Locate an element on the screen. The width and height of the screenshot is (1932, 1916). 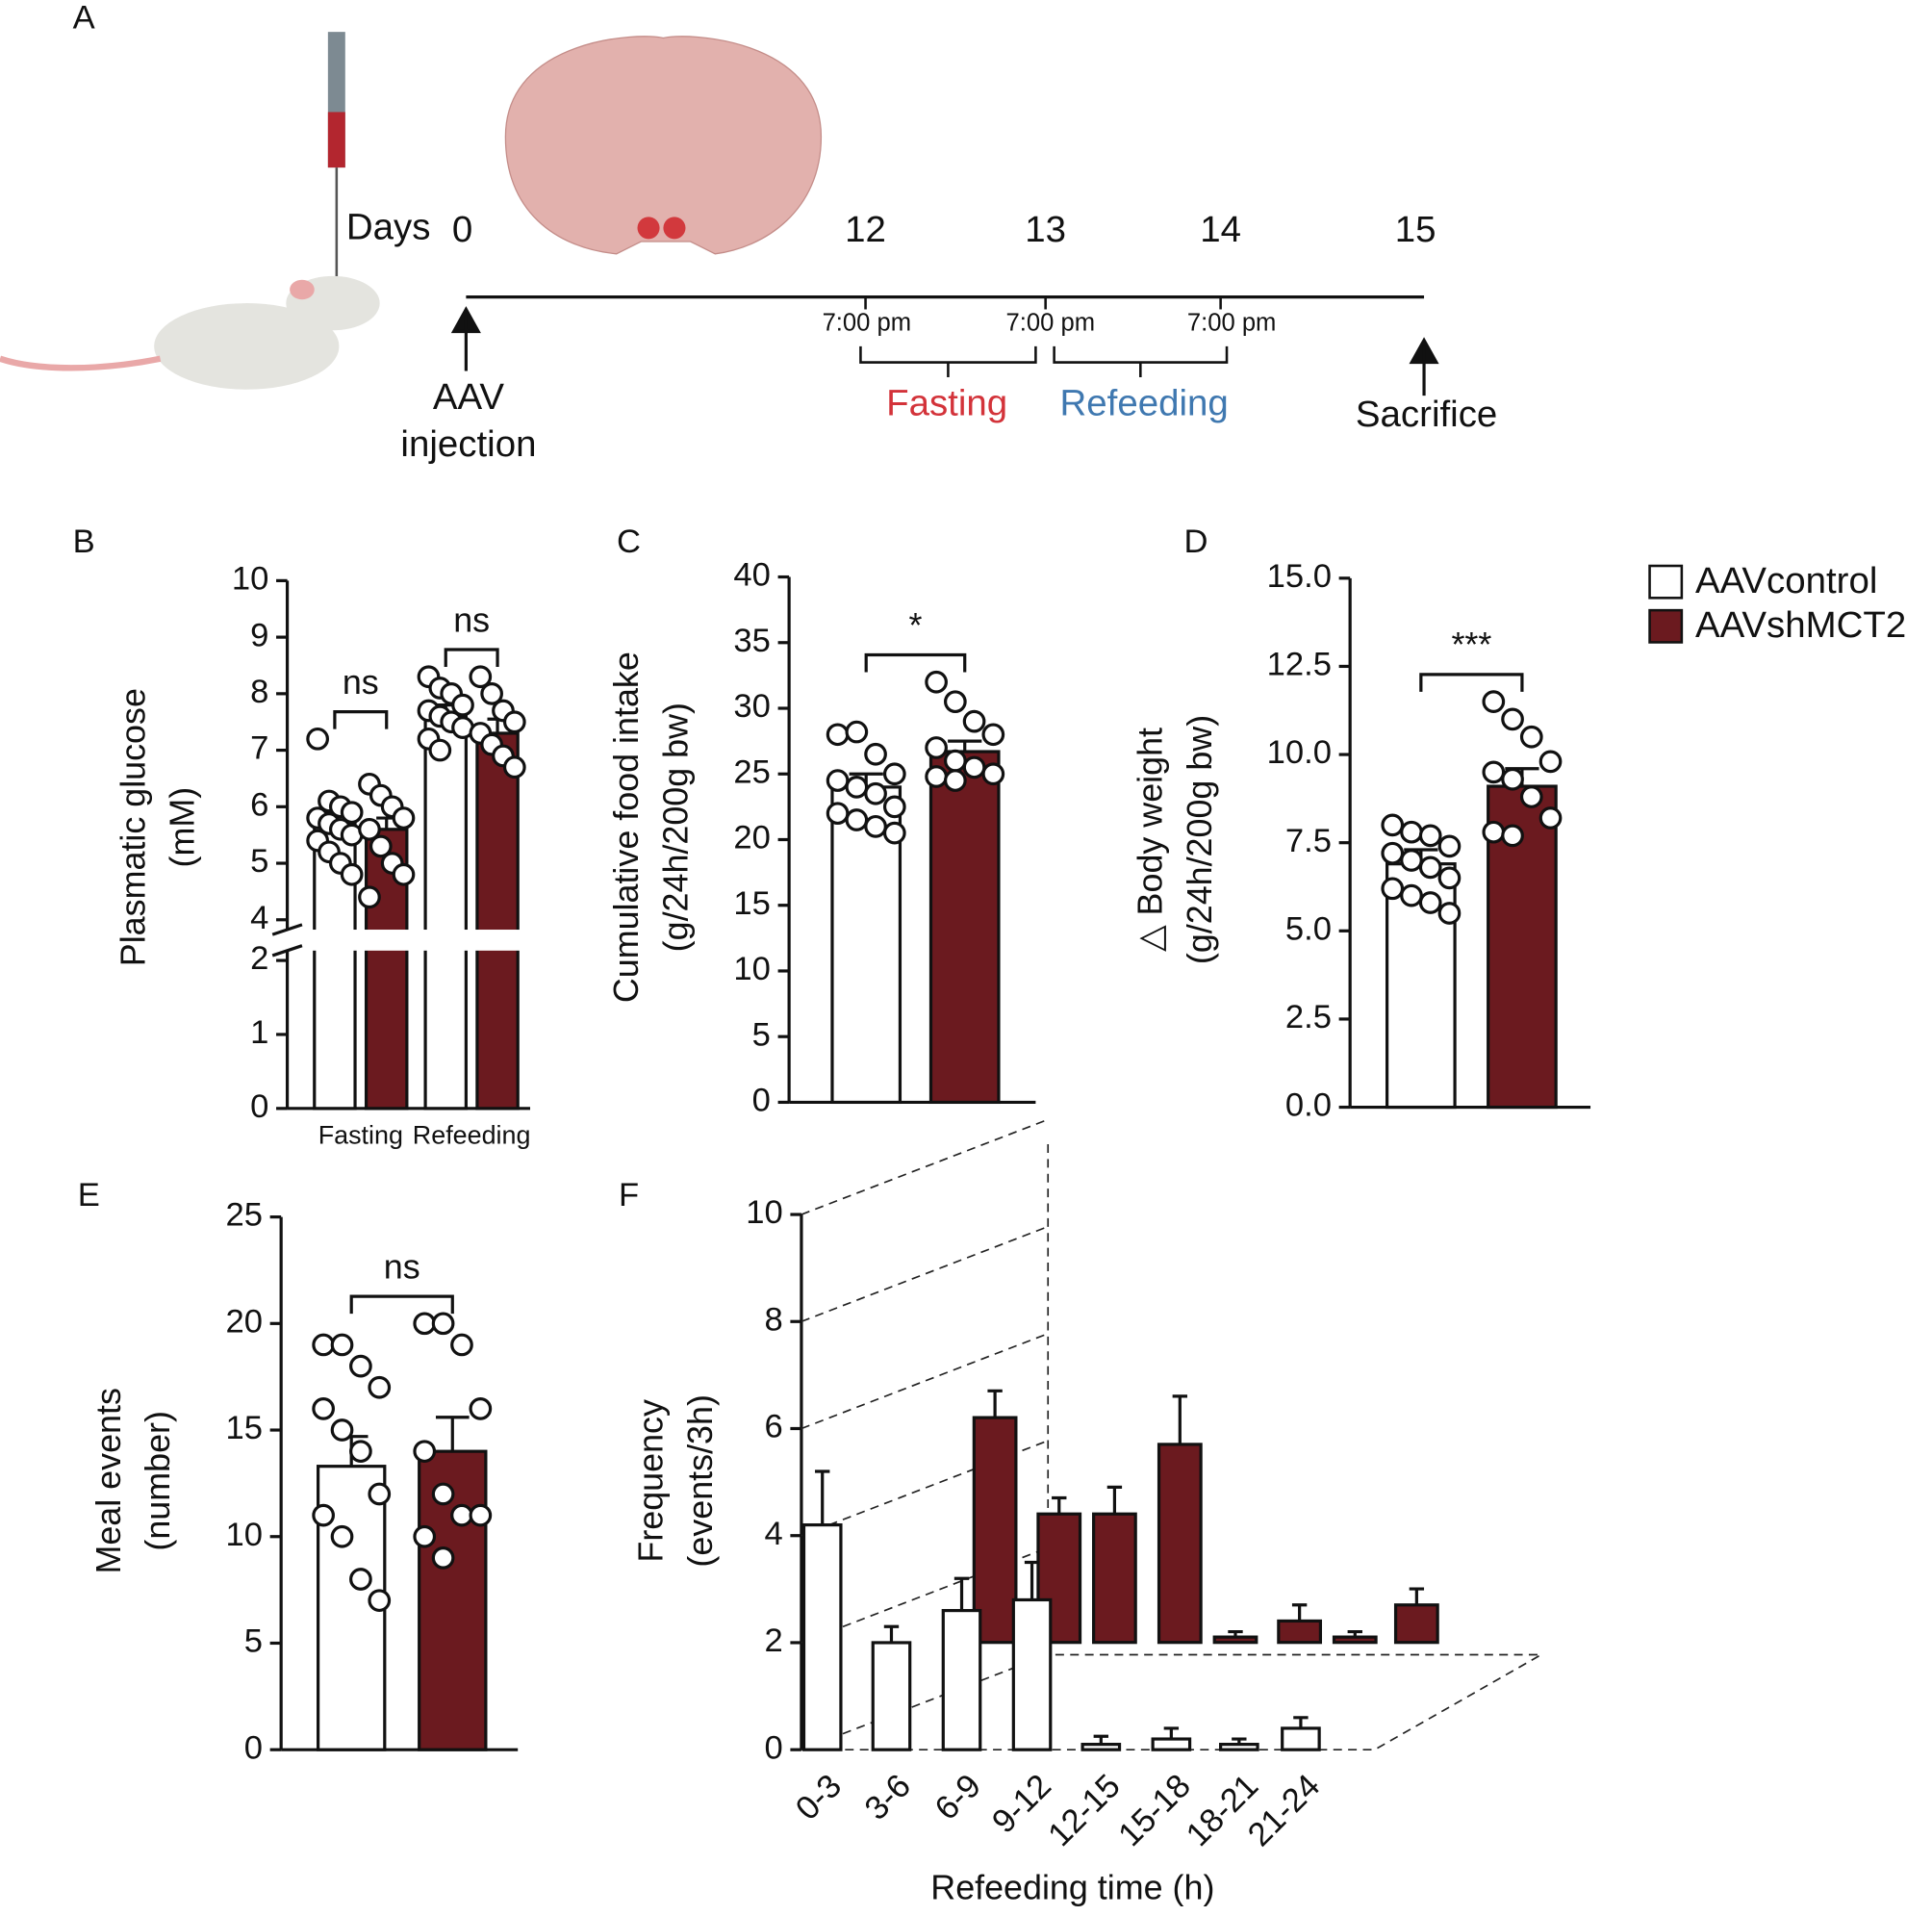
x-tick-label: 12-15 is located at coordinates (1084, 1810).